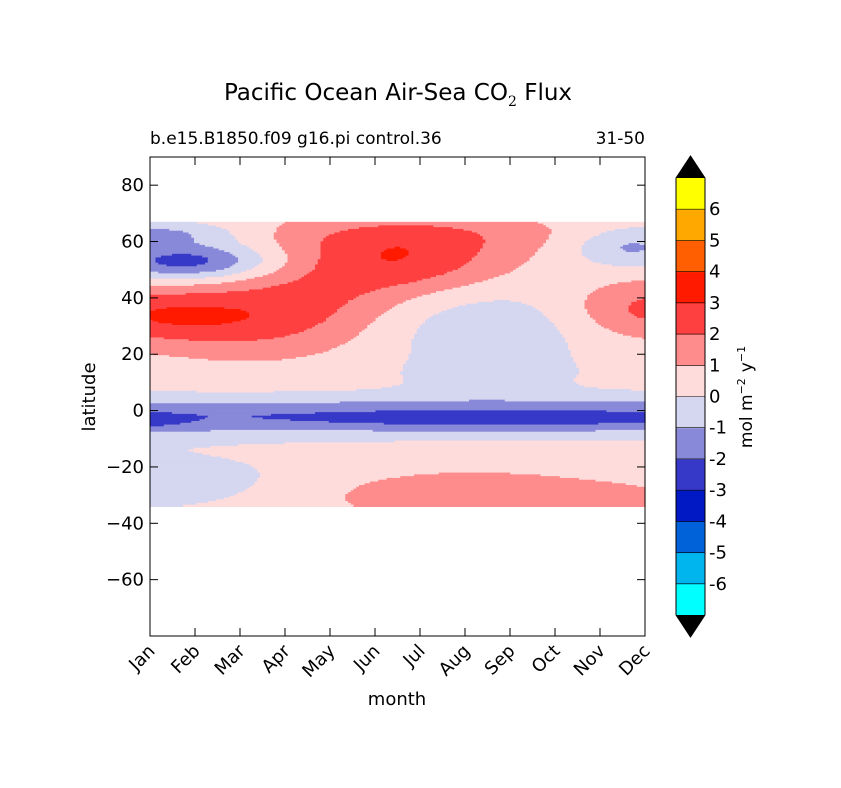 The image size is (841, 788). I want to click on x-tick-label: Aug, so click(455, 661).